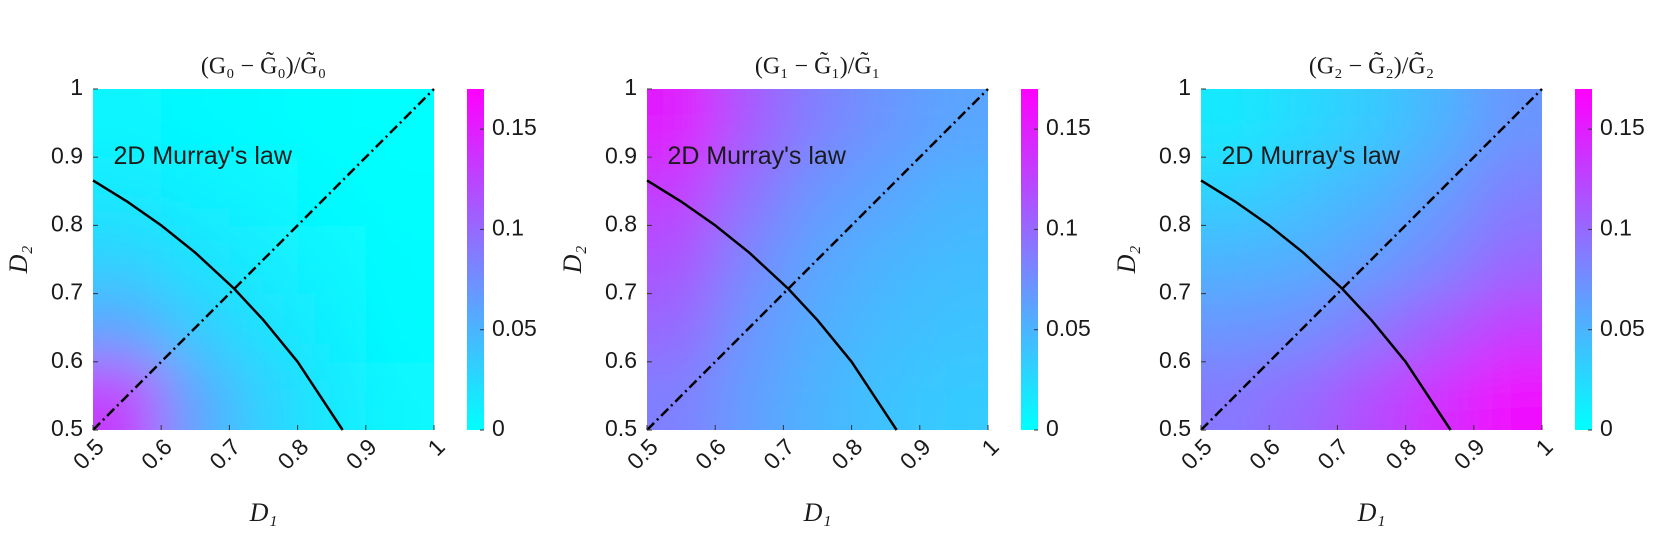  I want to click on y-tick-label: 0.7, so click(67, 292).